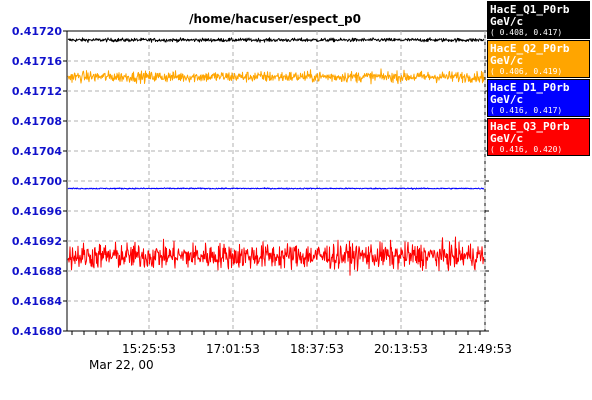 The width and height of the screenshot is (592, 400). I want to click on x-tick-label: 21:49:53, so click(485, 349).